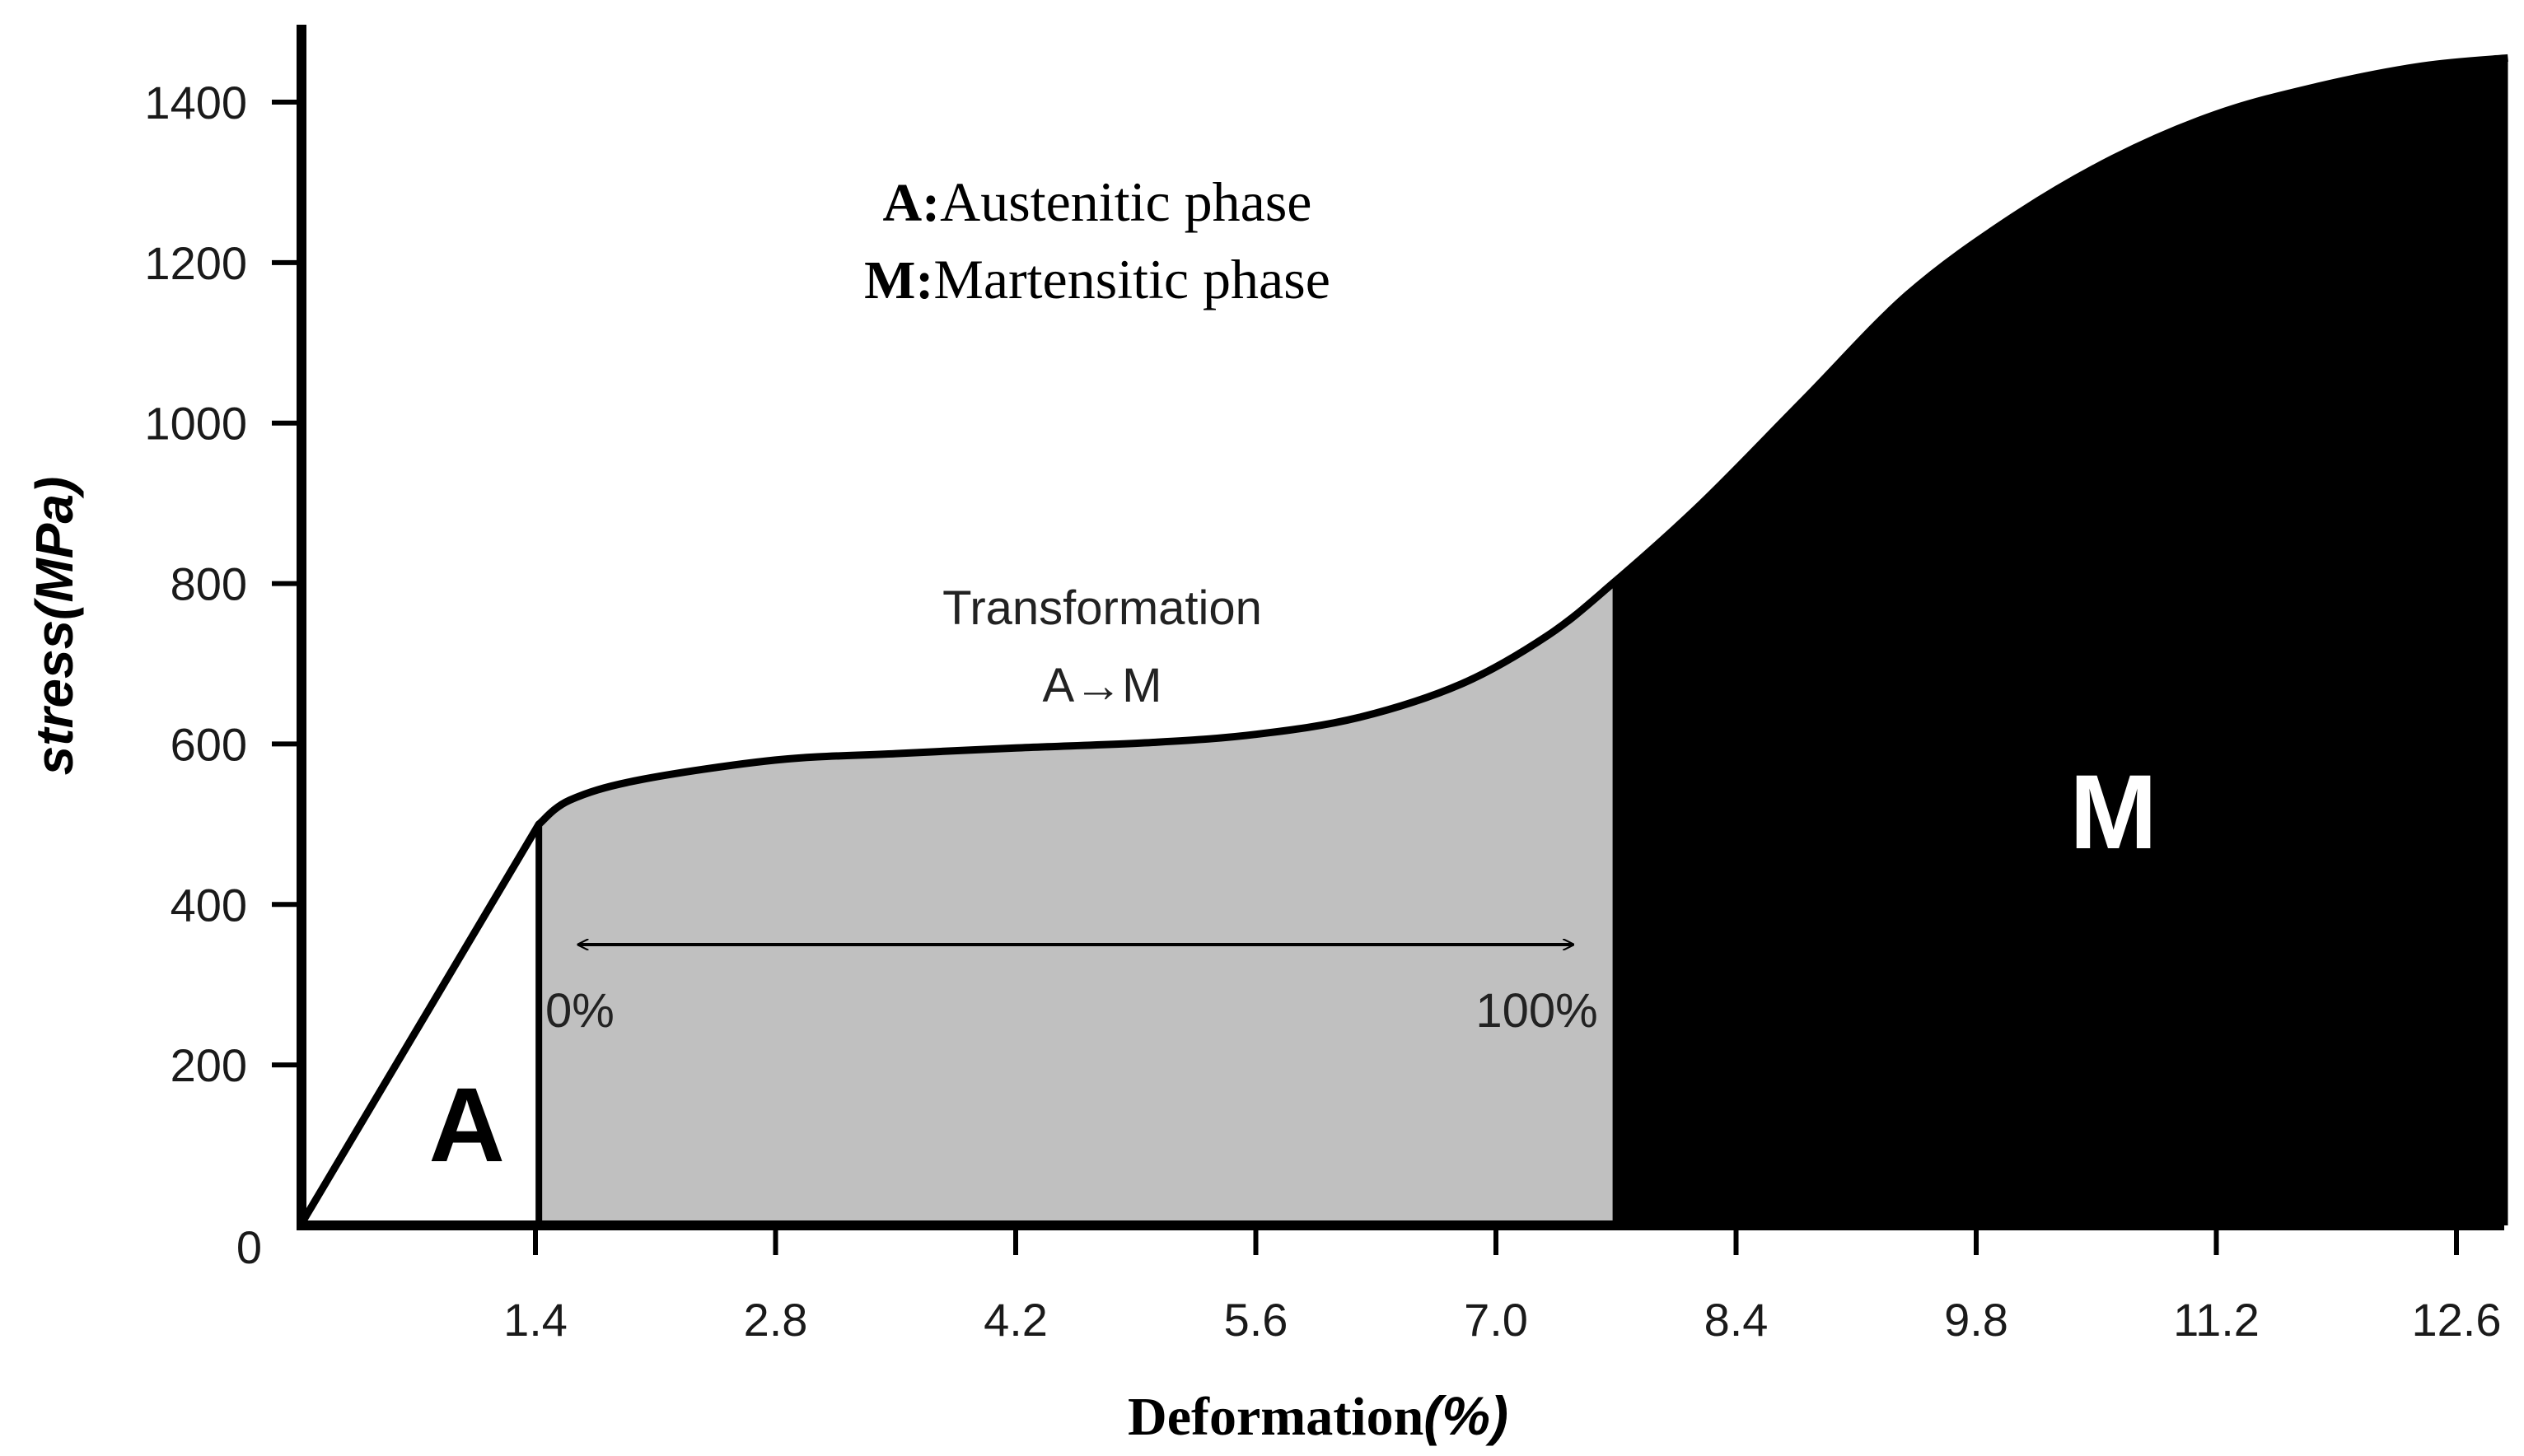 Image resolution: width=2524 pixels, height=1456 pixels. What do you see at coordinates (580, 1011) in the screenshot?
I see `arrow-start-label: 0%` at bounding box center [580, 1011].